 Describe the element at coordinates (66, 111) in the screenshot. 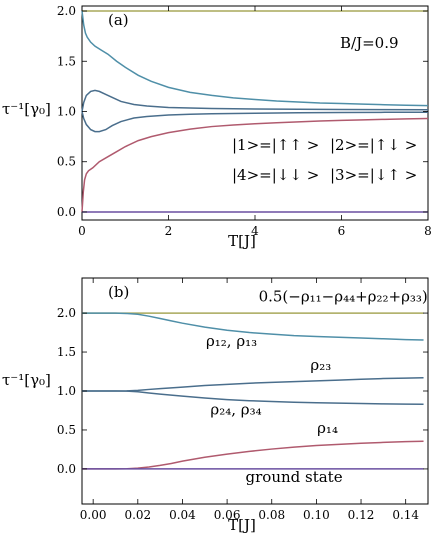

I see `panel-a-ytick-label: 1.0` at that location.